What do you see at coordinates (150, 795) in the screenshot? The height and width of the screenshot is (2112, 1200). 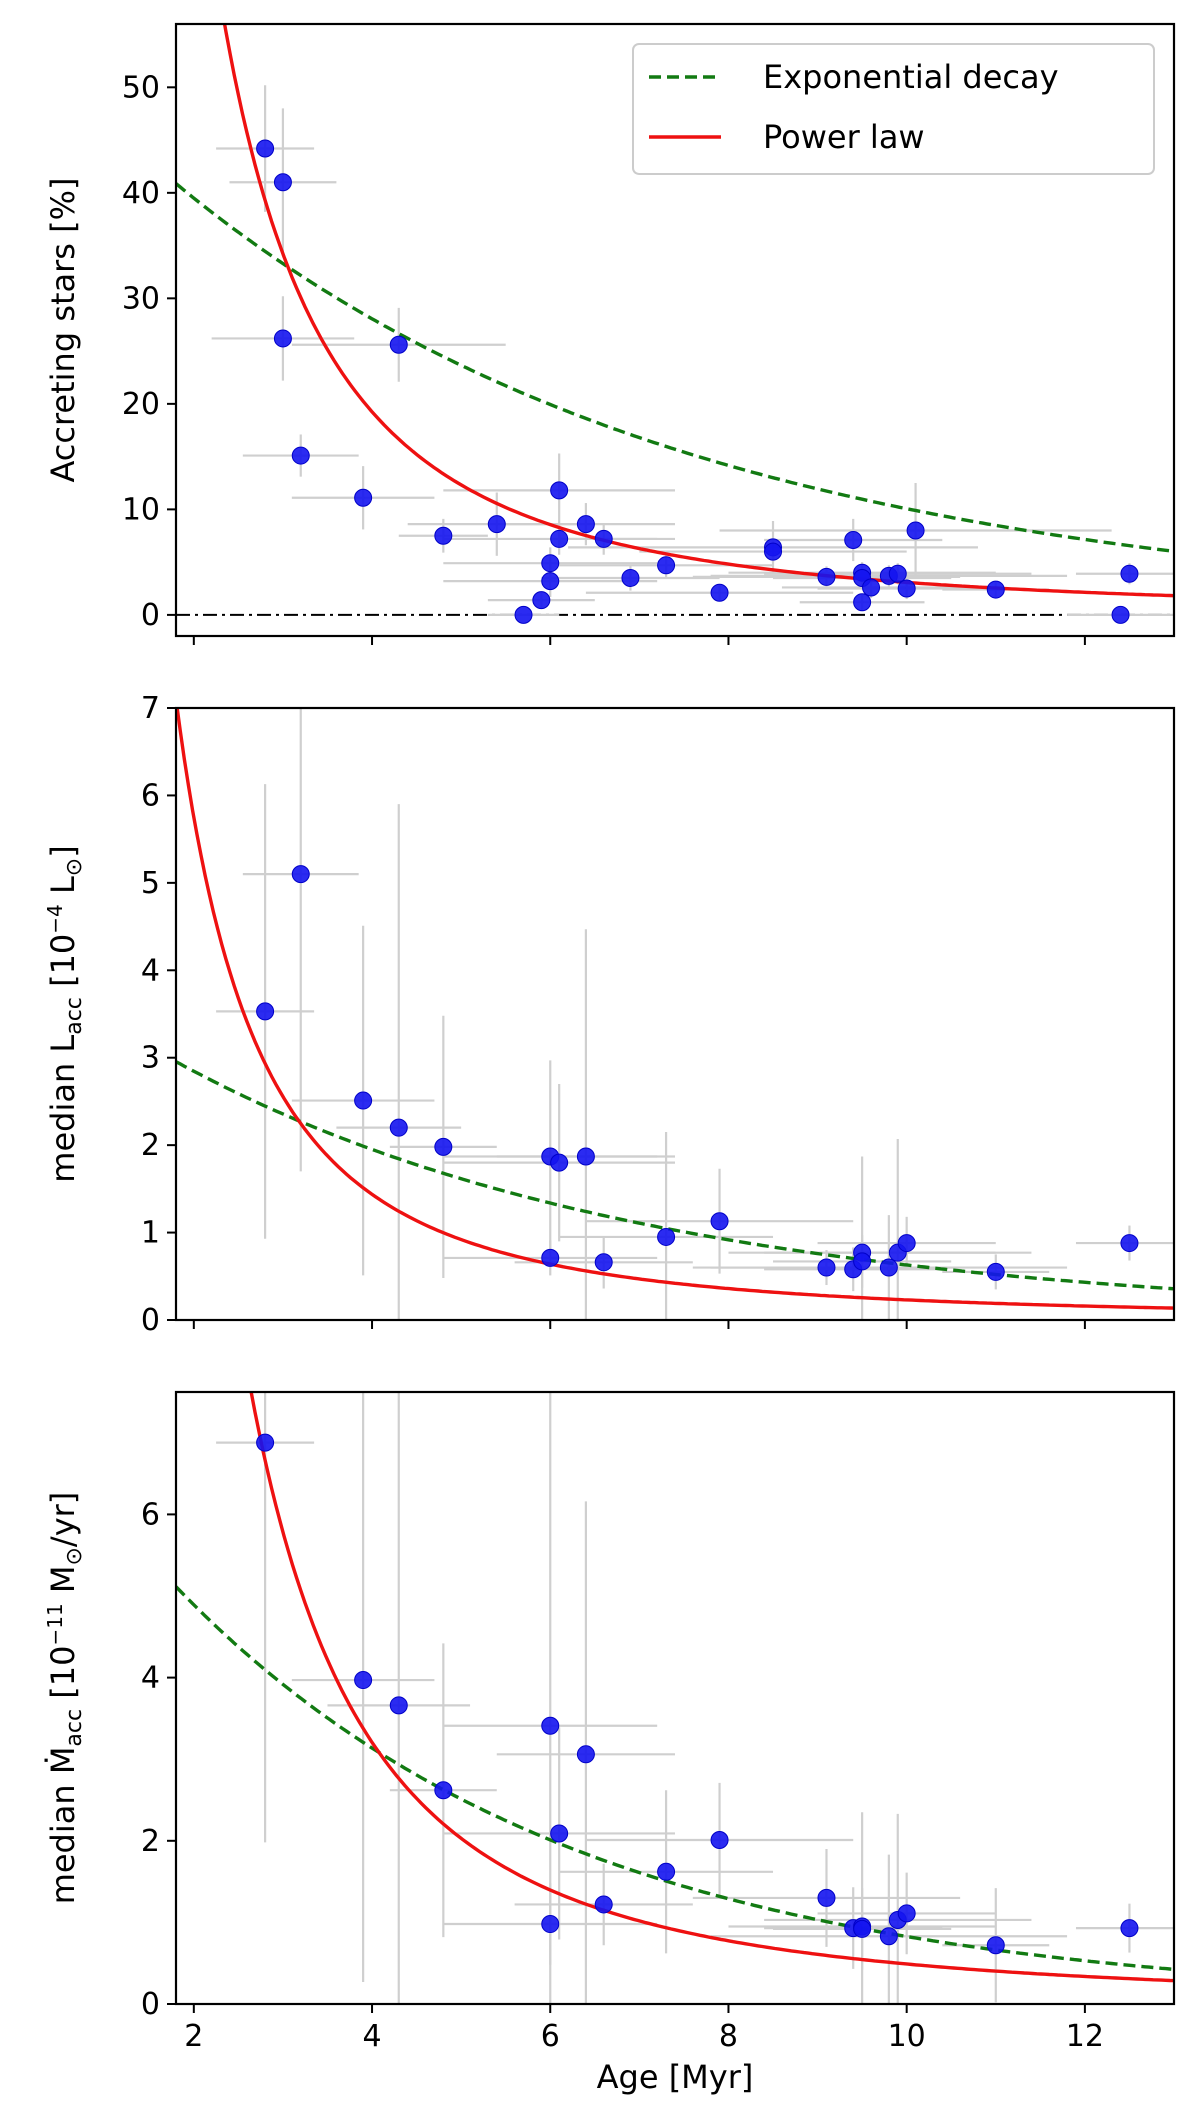 I see `y-tick-label: 6` at bounding box center [150, 795].